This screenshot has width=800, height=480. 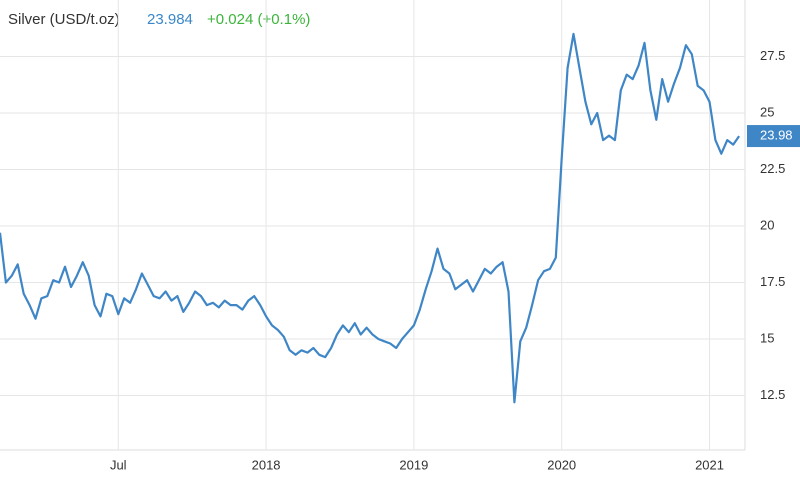 I want to click on last-value-label: 23.98, so click(x=776, y=134).